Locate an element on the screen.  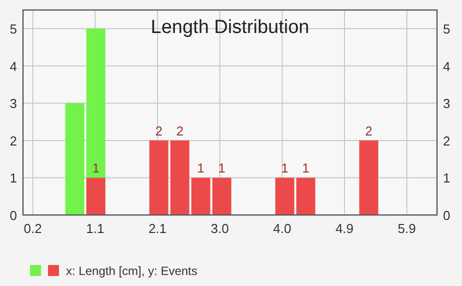
y-tick-label: 1 is located at coordinates (13, 178).